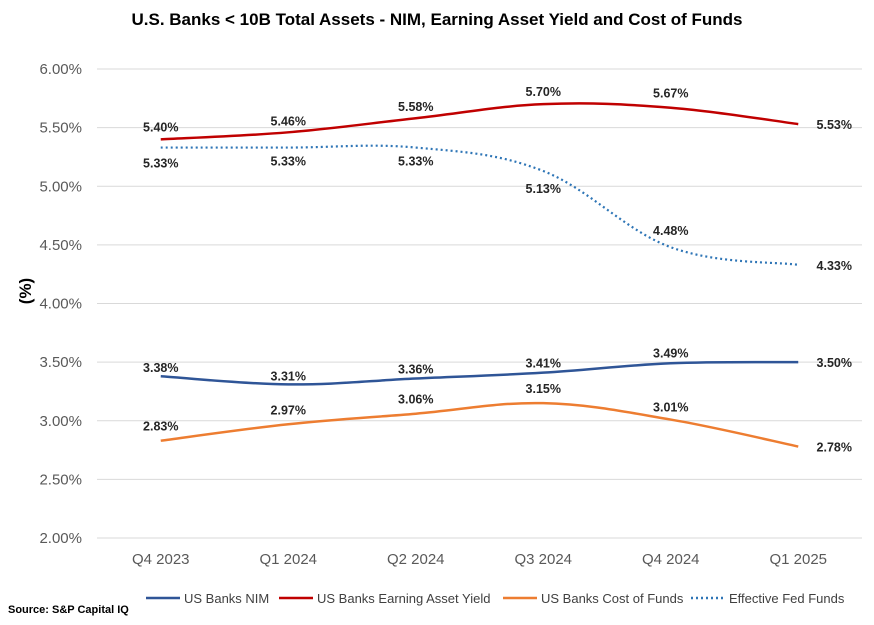 Image resolution: width=874 pixels, height=625 pixels. Describe the element at coordinates (543, 389) in the screenshot. I see `data-label: 3.15%` at that location.